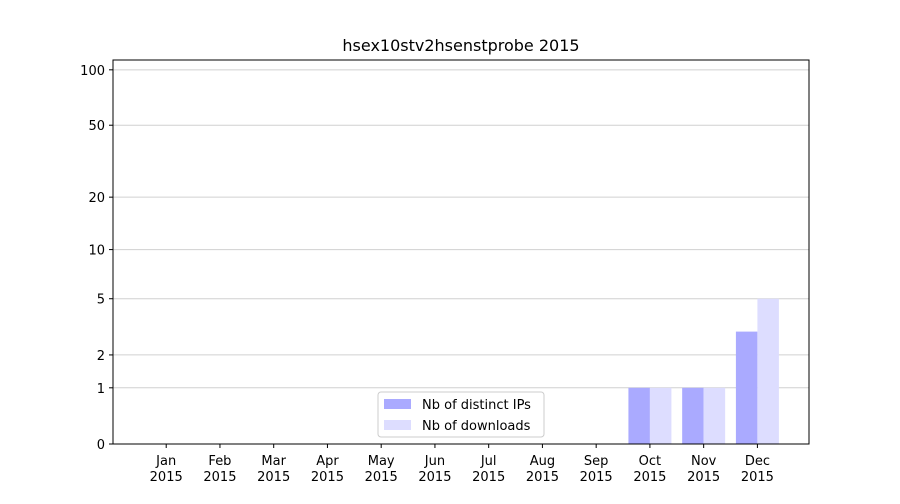  What do you see at coordinates (96, 251) in the screenshot?
I see `y-tick-label: 10` at bounding box center [96, 251].